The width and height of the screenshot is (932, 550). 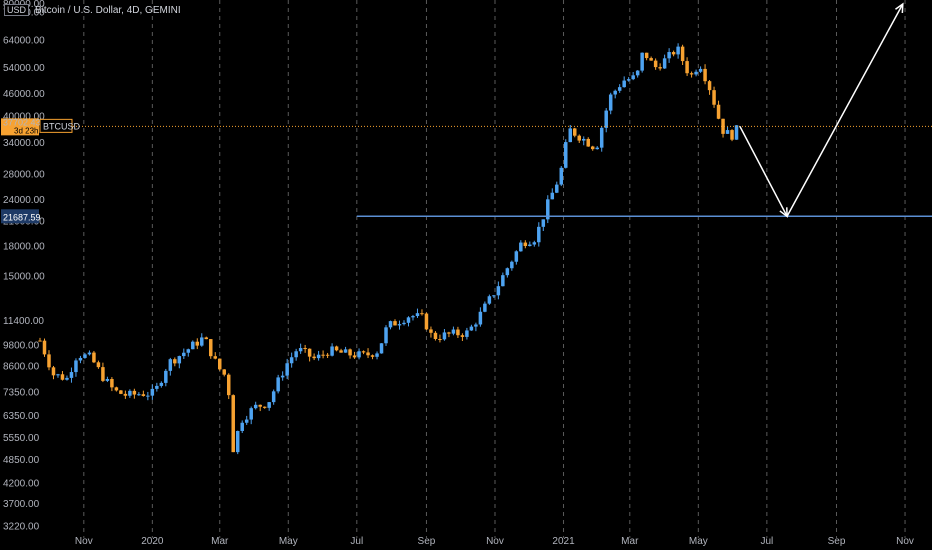 What do you see at coordinates (17, 10) in the screenshot?
I see `currency-badge: USD` at bounding box center [17, 10].